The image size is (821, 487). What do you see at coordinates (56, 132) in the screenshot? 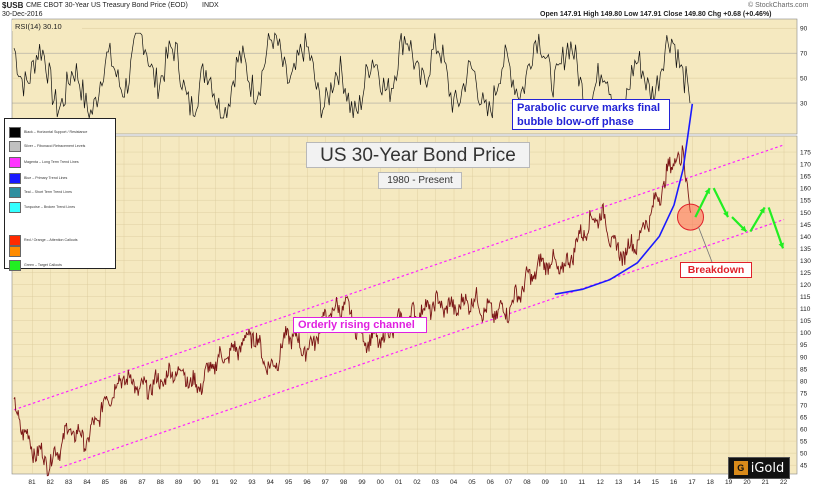
I see `legend-label: Black – Horizontal Support / Resistance` at bounding box center [56, 132].